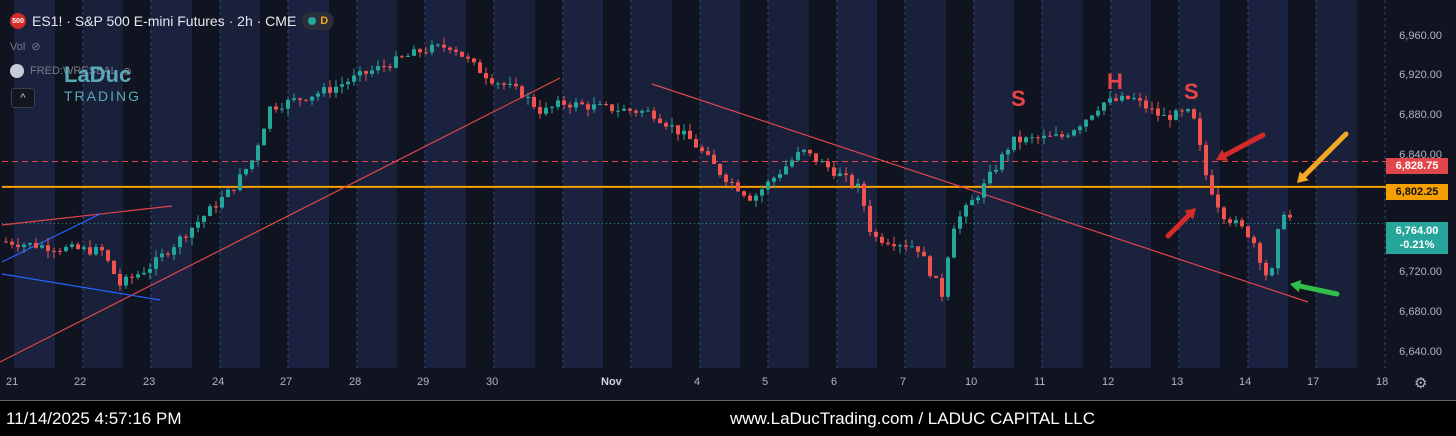  Describe the element at coordinates (765, 382) in the screenshot. I see `time-label: 5` at that location.